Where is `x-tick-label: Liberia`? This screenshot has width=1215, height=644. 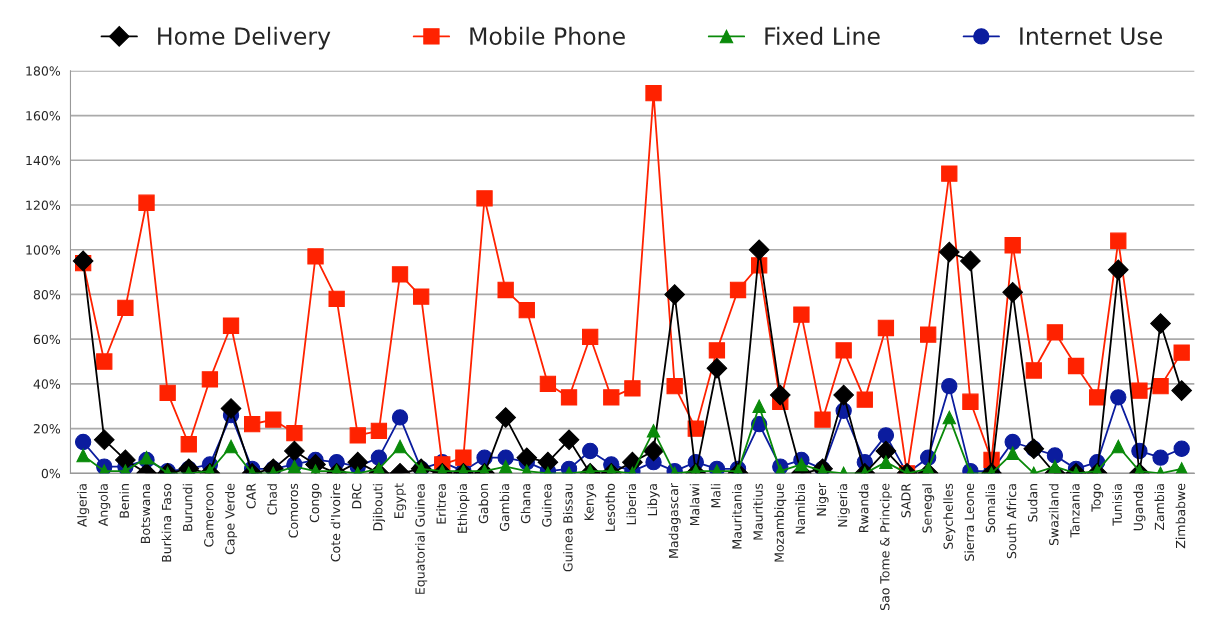 x-tick-label: Liberia is located at coordinates (631, 504).